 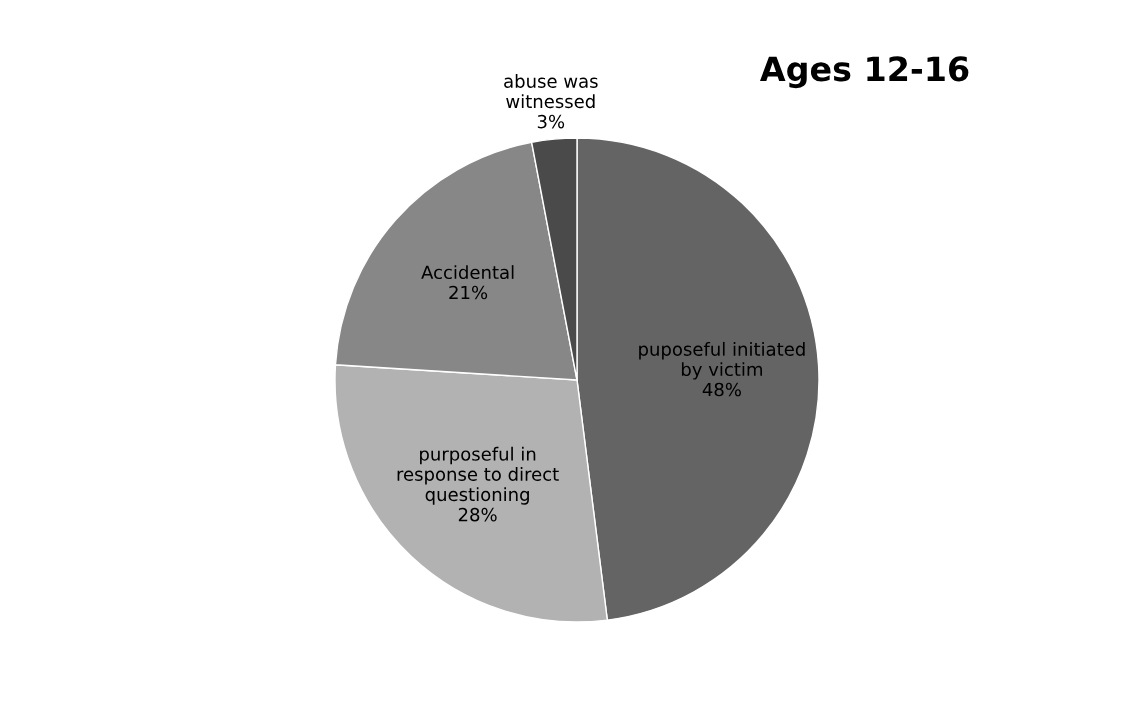 I want to click on data-label: 48%, so click(x=721, y=389).